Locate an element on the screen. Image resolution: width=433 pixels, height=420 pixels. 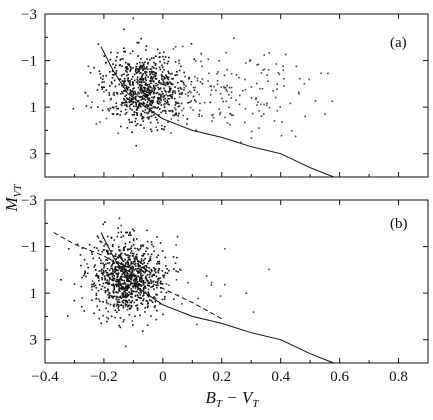
y-tick-label: −3 is located at coordinates (29, 201).